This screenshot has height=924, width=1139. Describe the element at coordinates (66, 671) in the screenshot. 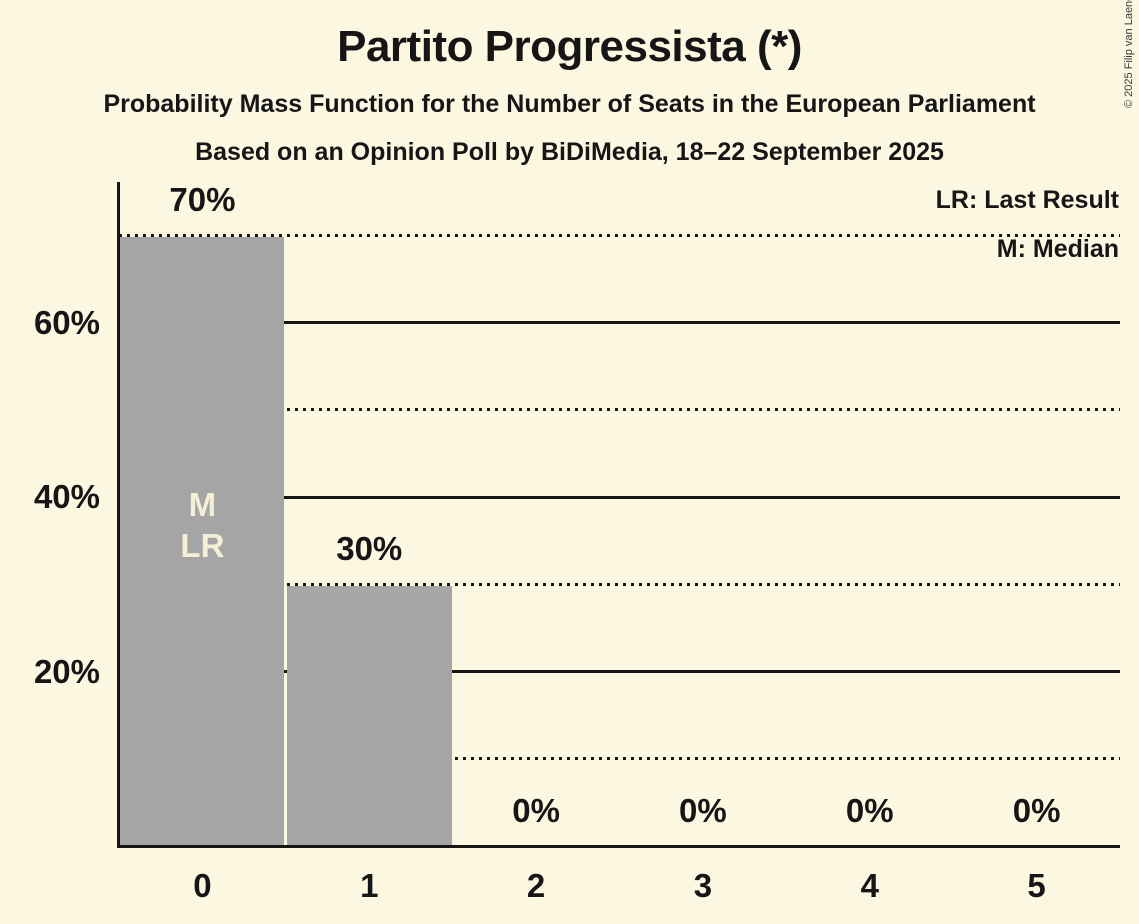

I see `y-tick-label-20: 20%` at that location.